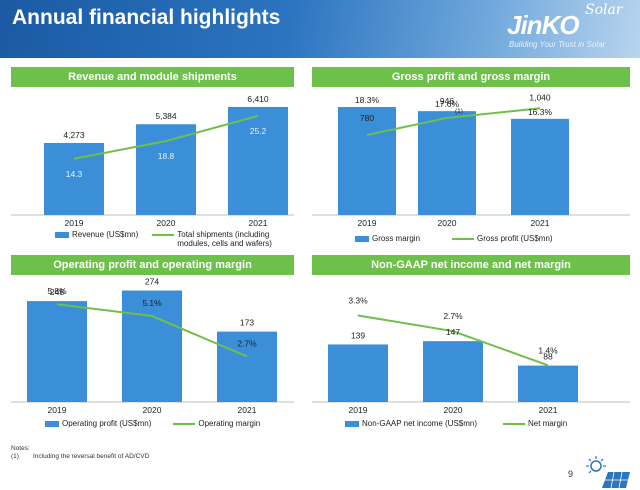  Describe the element at coordinates (447, 101) in the screenshot. I see `line-label-2020: 946` at that location.